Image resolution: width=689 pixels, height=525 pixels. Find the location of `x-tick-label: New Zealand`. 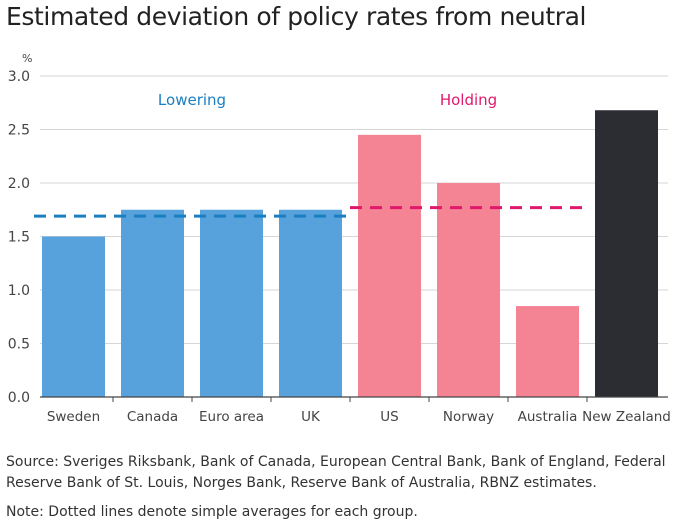

x-tick-label: New Zealand is located at coordinates (626, 417).